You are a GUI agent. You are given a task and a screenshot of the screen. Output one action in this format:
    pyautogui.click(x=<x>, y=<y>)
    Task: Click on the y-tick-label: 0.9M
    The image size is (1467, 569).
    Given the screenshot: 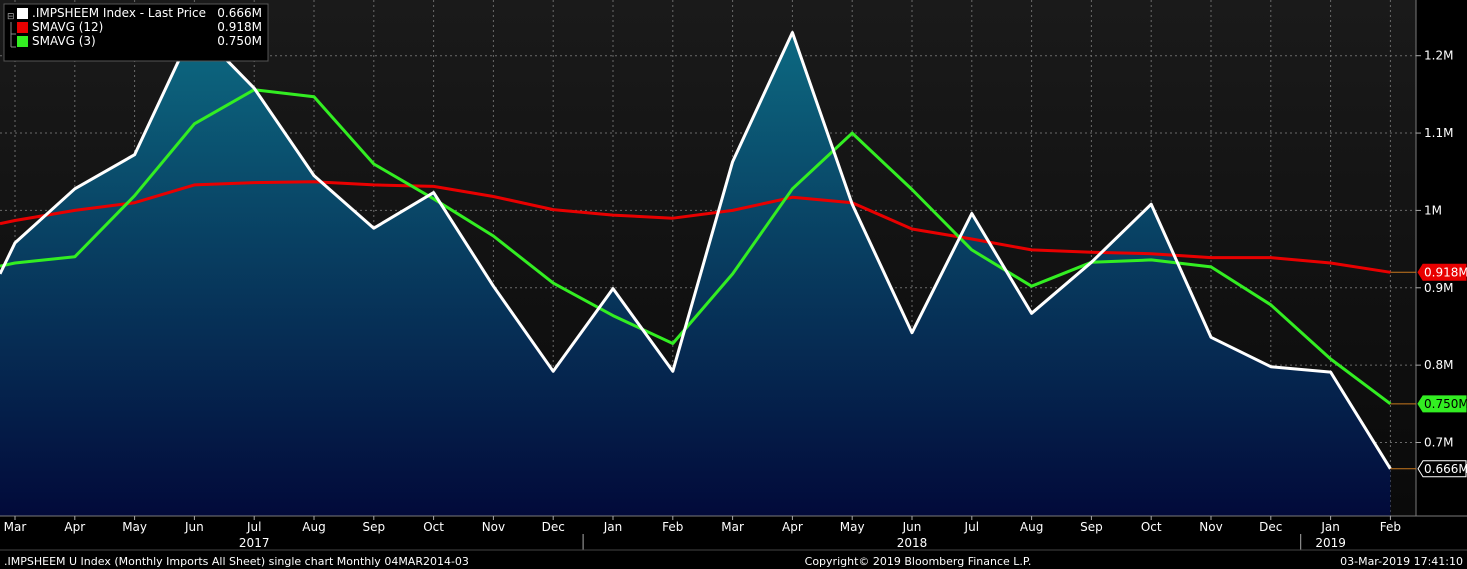 What is the action you would take?
    pyautogui.click(x=1438, y=288)
    